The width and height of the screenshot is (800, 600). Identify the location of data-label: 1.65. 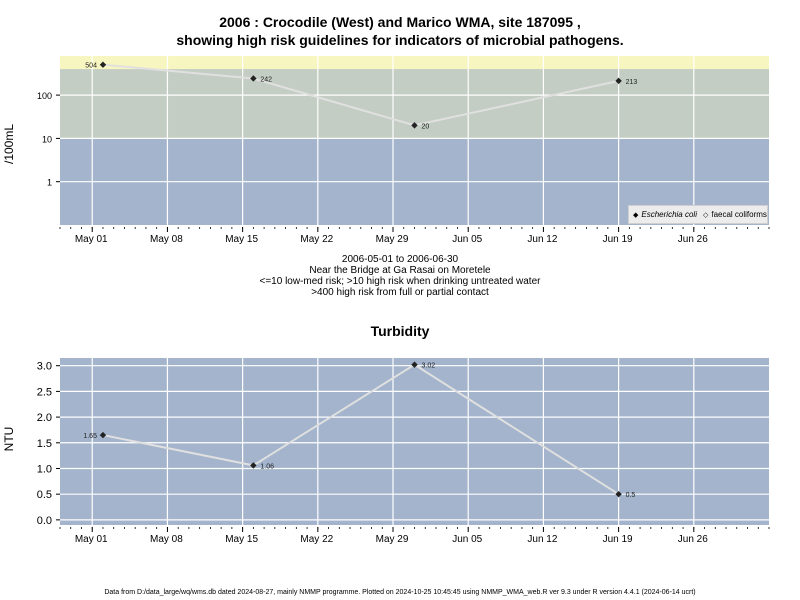
(90, 436).